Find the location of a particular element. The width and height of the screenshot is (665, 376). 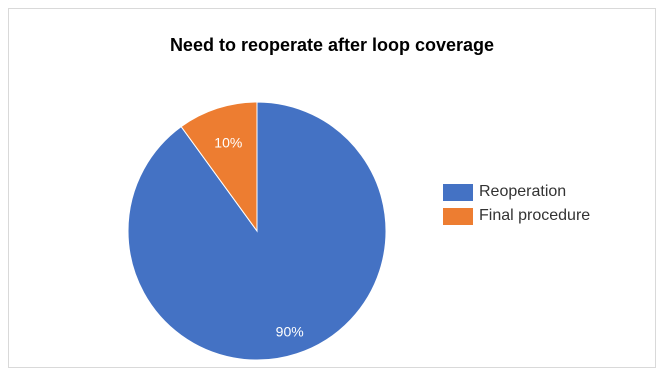

data-label-reoperation: 90% is located at coordinates (290, 332).